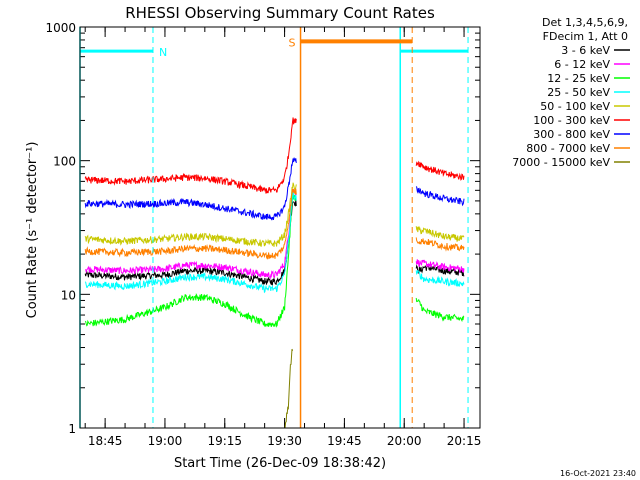  What do you see at coordinates (571, 134) in the screenshot?
I see `legend-entry: 300 - 800 keV` at bounding box center [571, 134].